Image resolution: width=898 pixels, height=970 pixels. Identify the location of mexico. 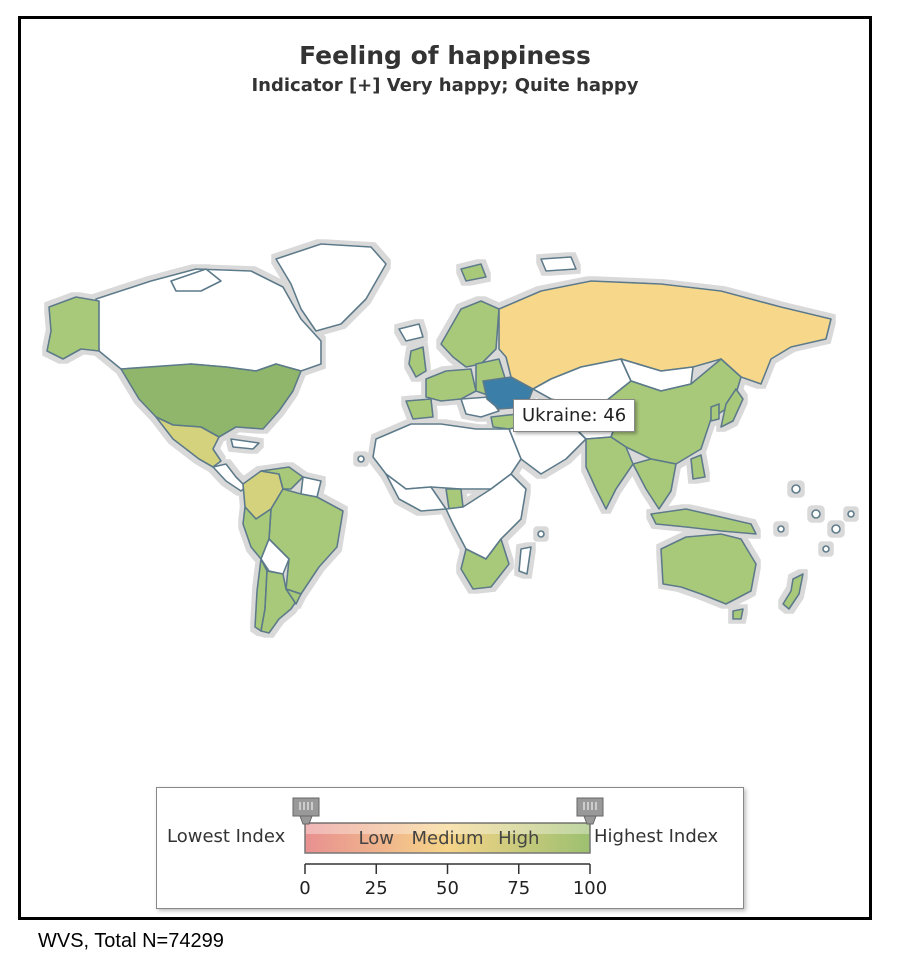
(188, 442).